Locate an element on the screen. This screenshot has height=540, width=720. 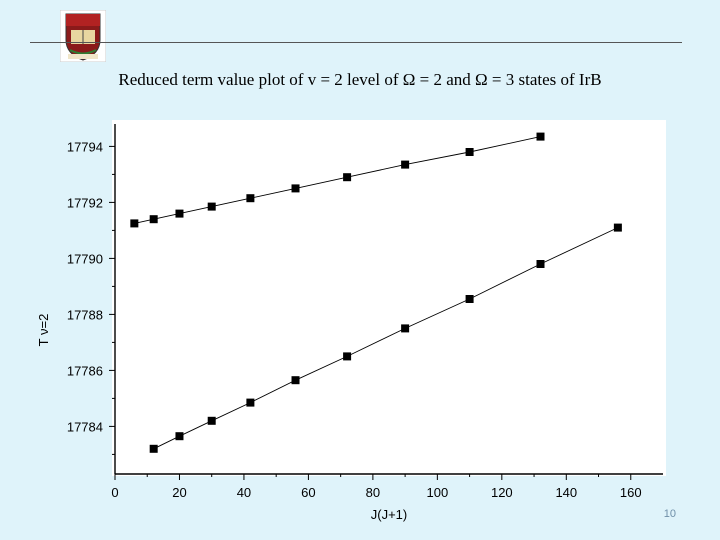
x-tick-label: 120 is located at coordinates (502, 492).